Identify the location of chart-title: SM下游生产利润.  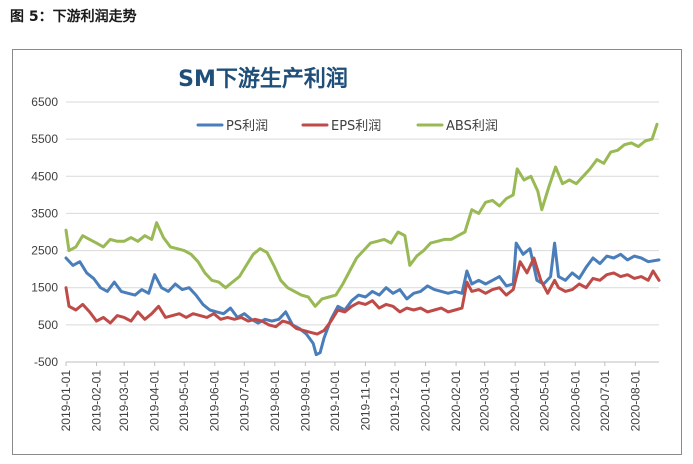
(263, 79).